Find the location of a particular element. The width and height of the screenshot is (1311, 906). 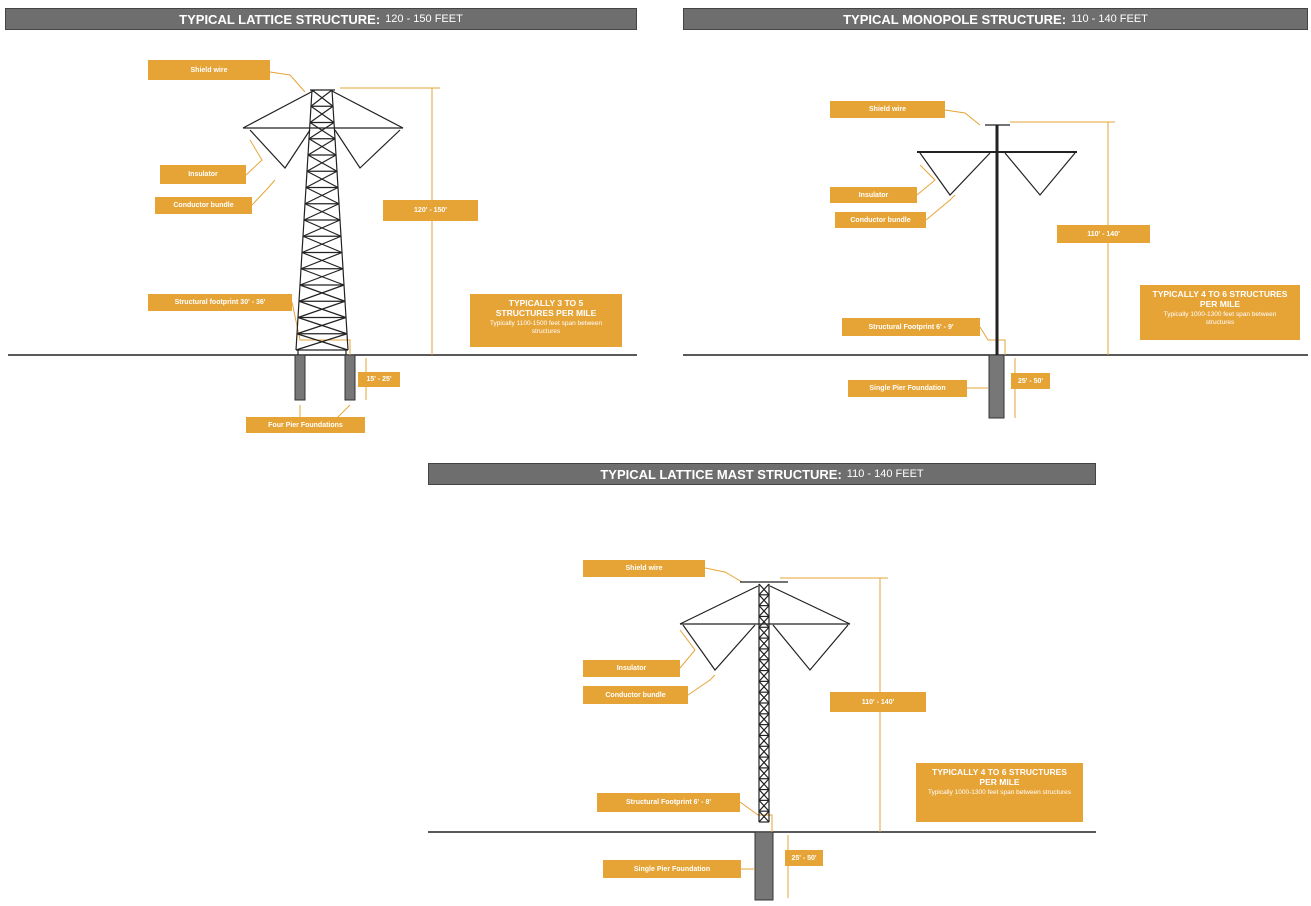

label: Structural footprint 30' - 36' is located at coordinates (220, 302).